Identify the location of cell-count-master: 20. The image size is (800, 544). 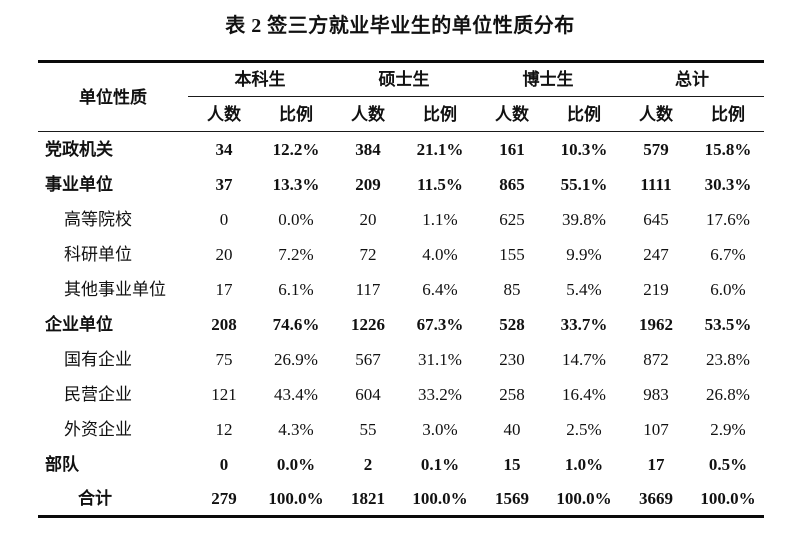
(368, 219).